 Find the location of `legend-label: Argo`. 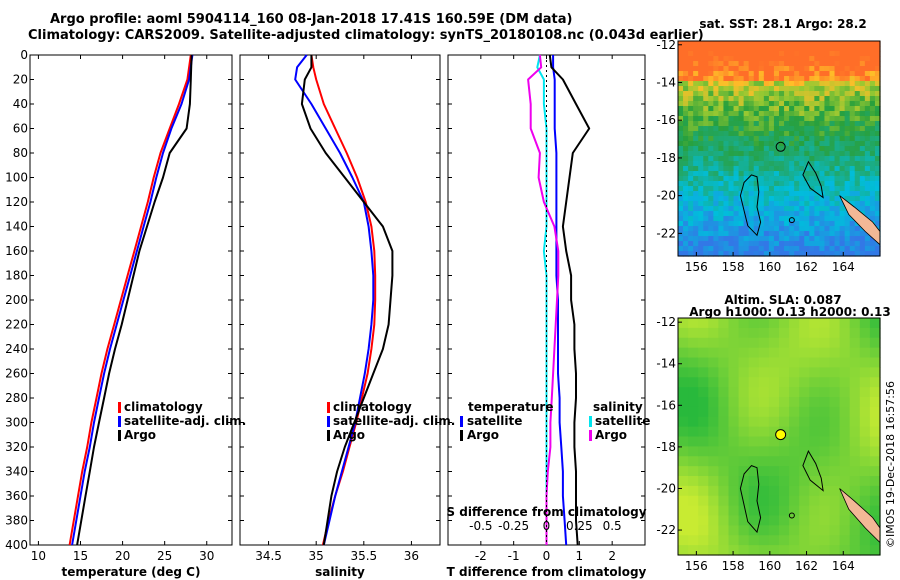

legend-label: Argo is located at coordinates (349, 435).